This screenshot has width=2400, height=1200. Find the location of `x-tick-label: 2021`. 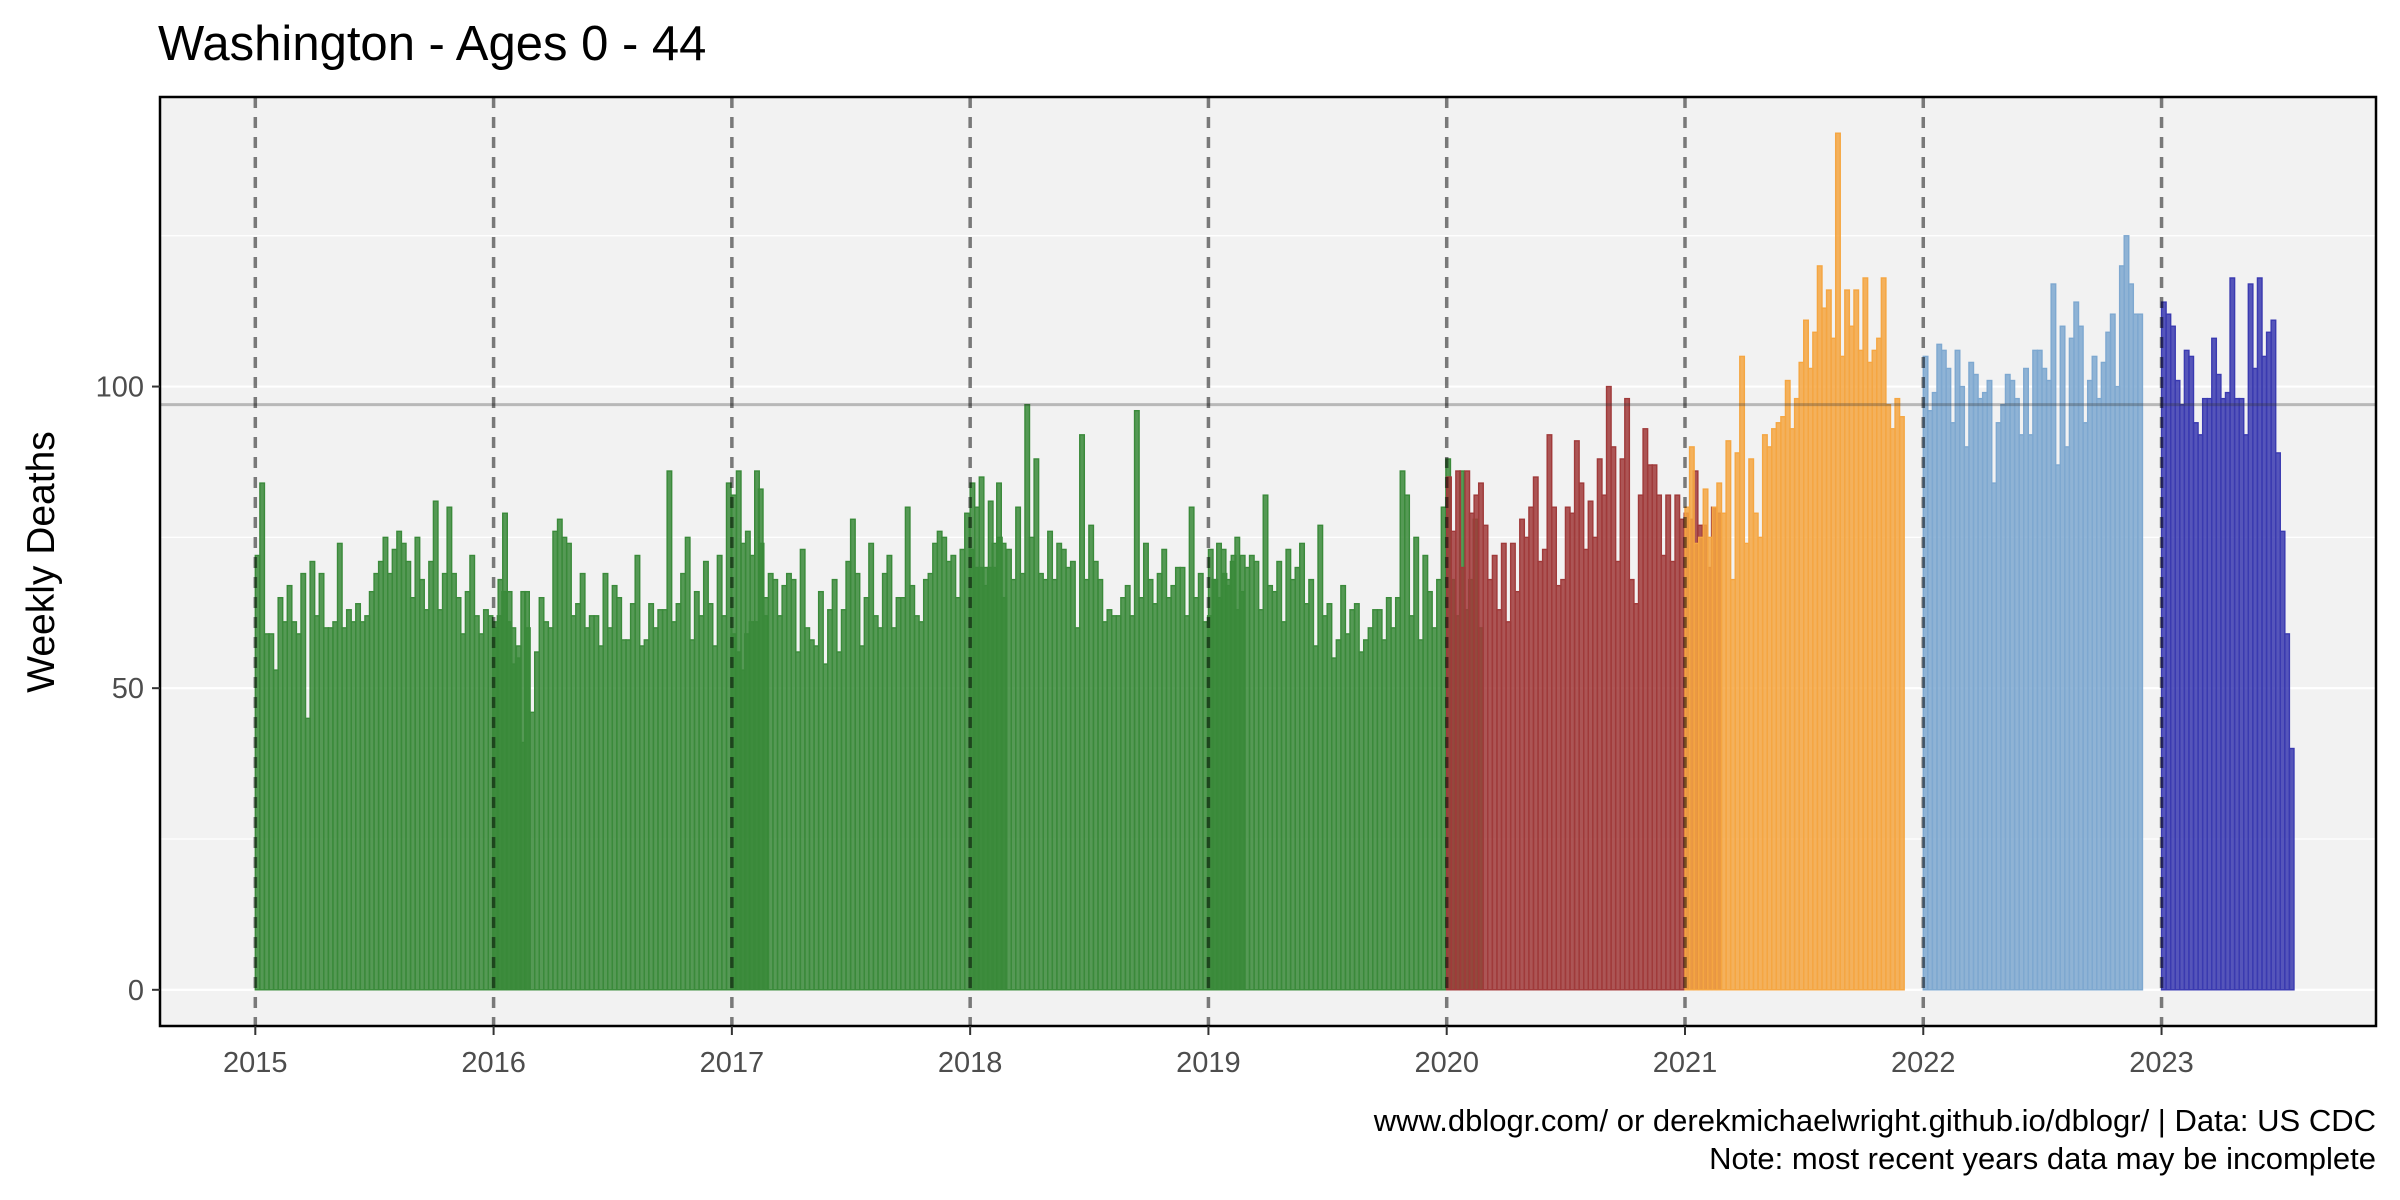

x-tick-label: 2021 is located at coordinates (1685, 1063).